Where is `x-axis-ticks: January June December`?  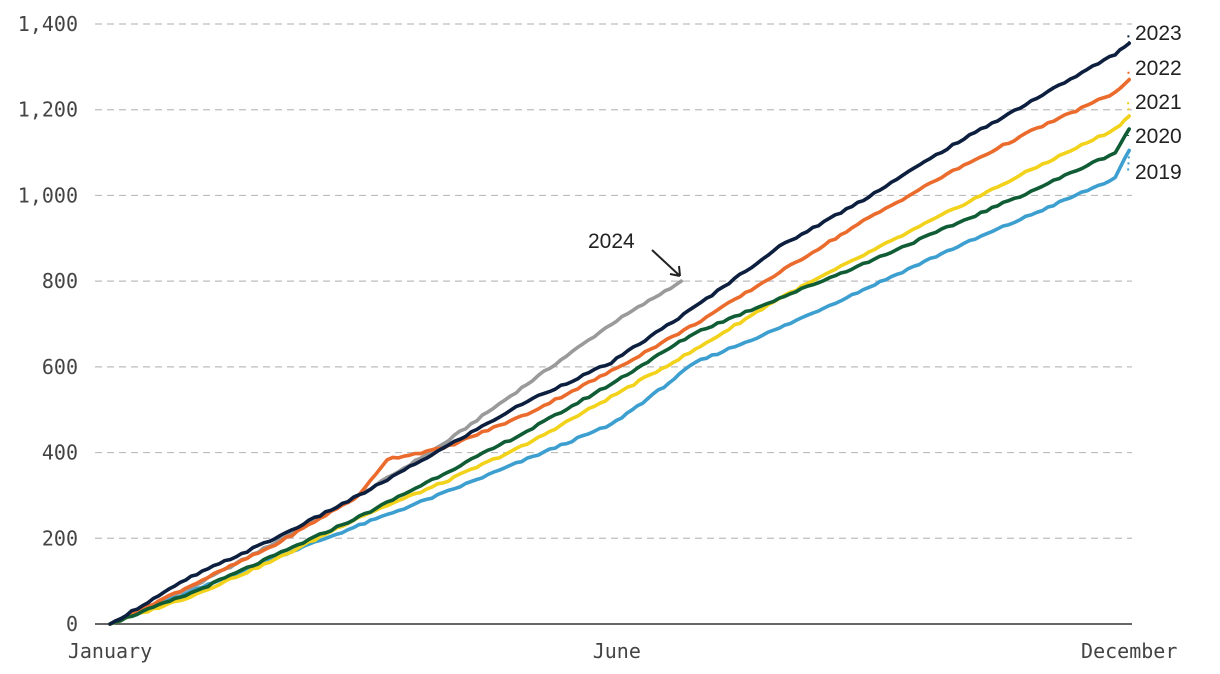 x-axis-ticks: January June December is located at coordinates (623, 651).